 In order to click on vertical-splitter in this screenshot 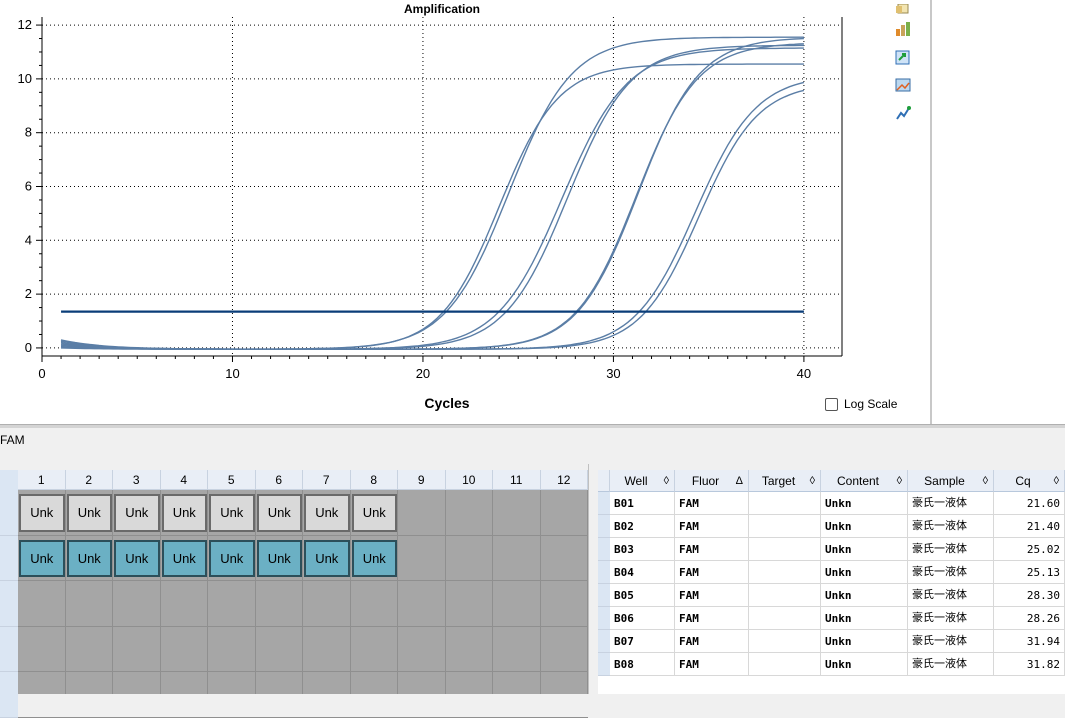, I will do `click(593, 579)`.